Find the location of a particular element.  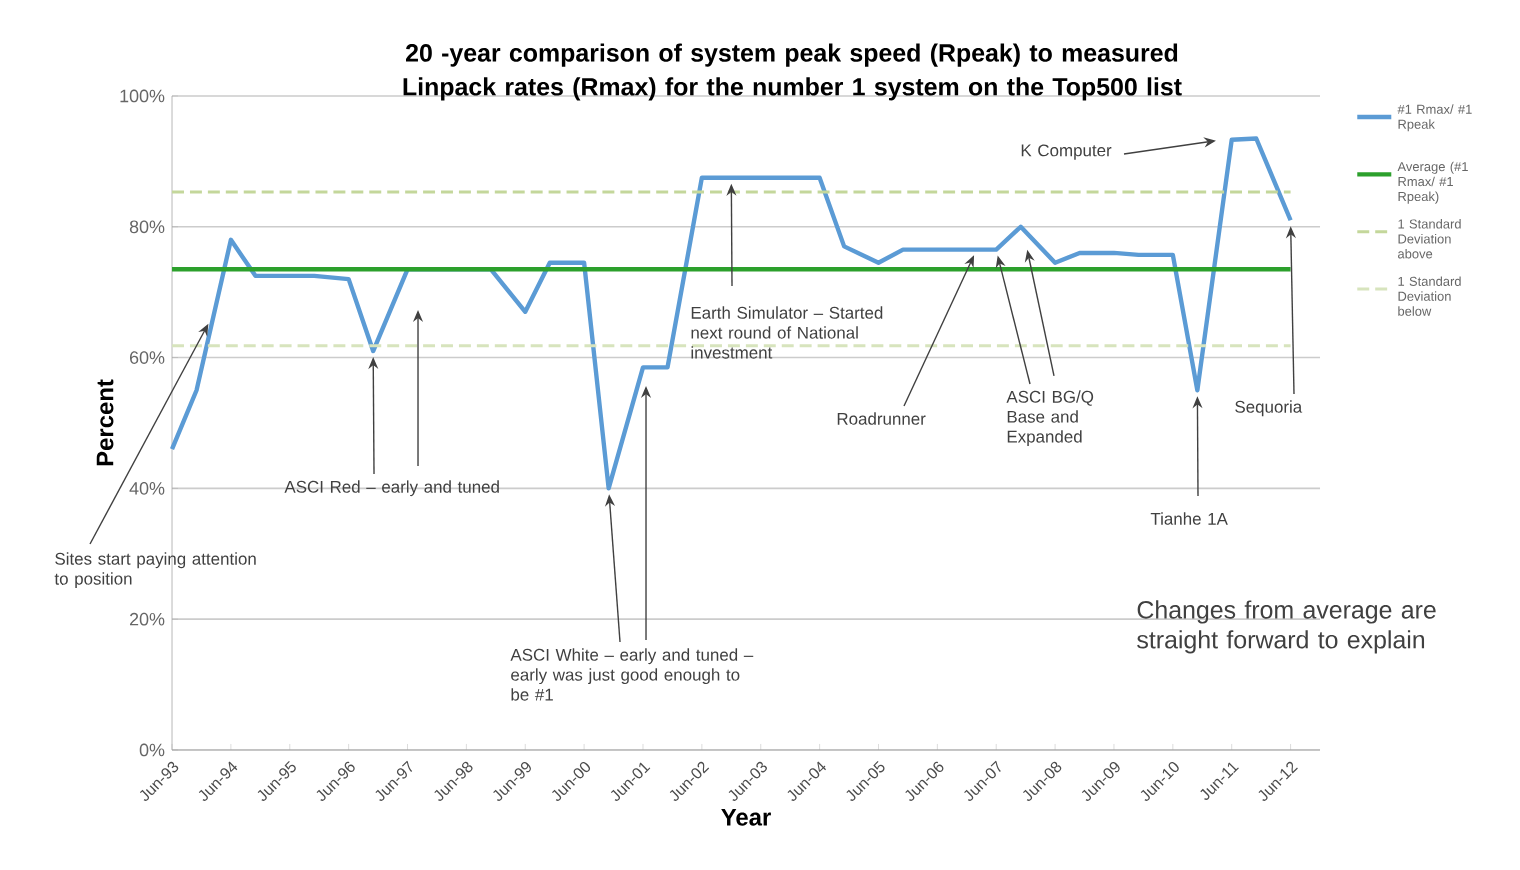

y-tick-label: 20% is located at coordinates (147, 619).